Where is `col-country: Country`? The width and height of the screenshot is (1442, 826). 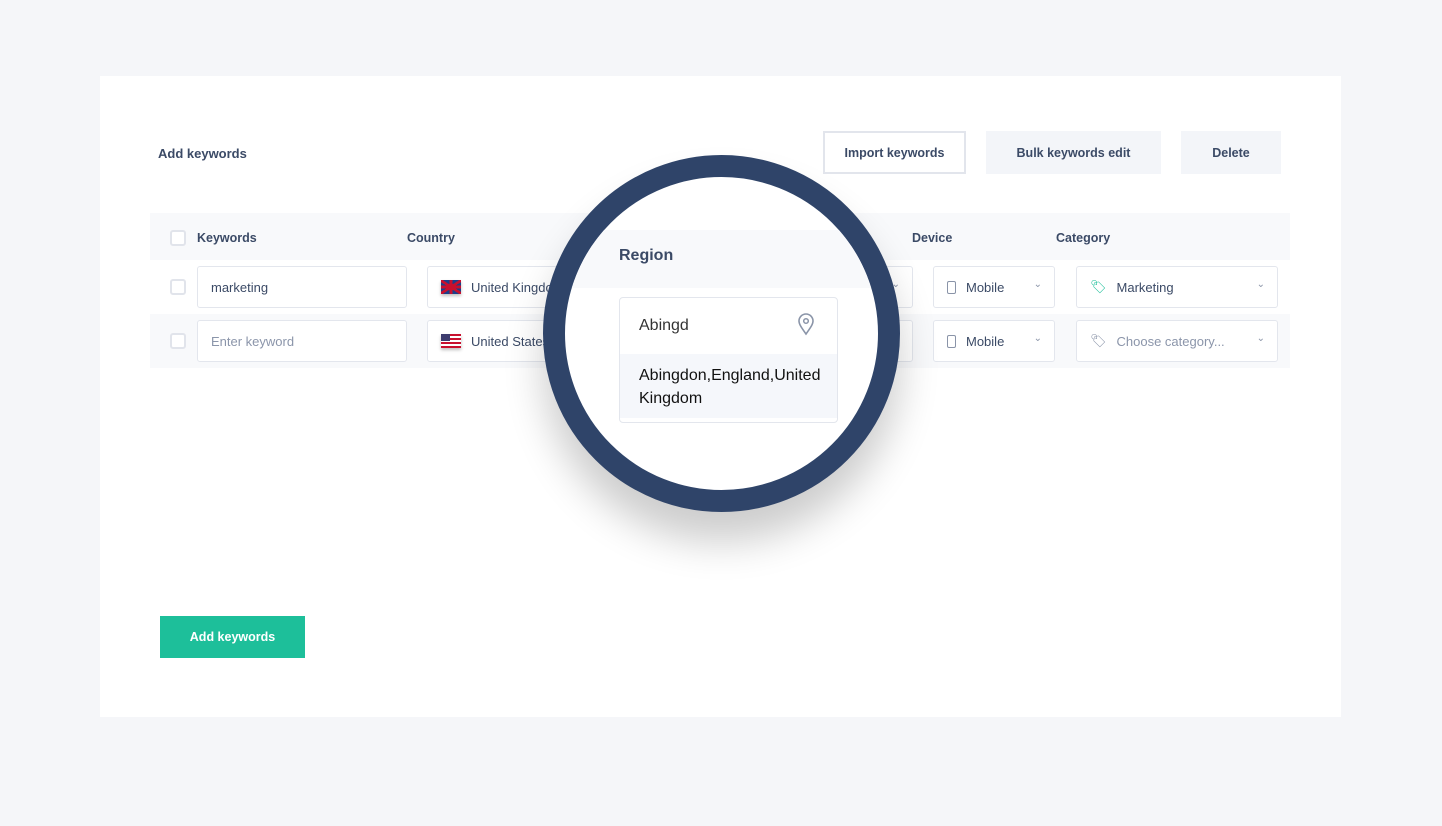
col-country: Country is located at coordinates (431, 238).